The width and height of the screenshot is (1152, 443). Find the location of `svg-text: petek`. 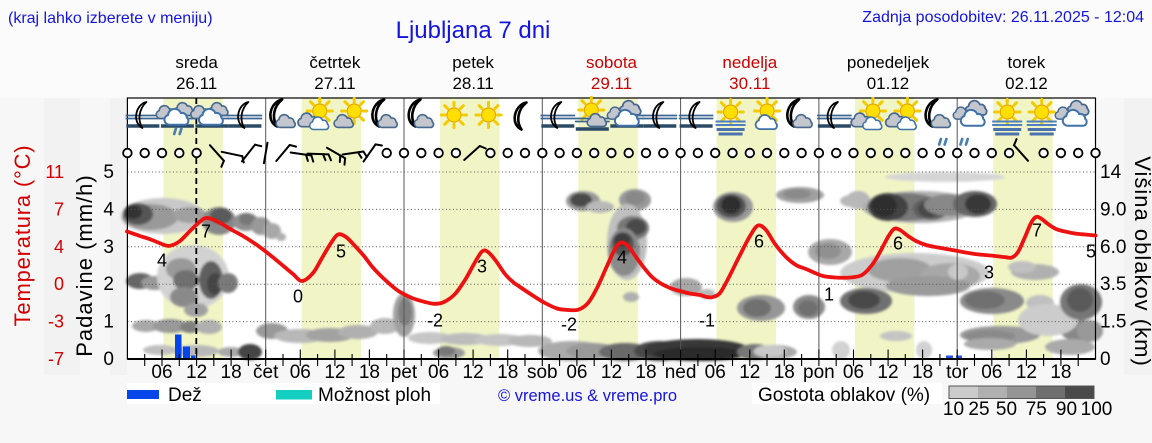

svg-text: petek is located at coordinates (473, 62).